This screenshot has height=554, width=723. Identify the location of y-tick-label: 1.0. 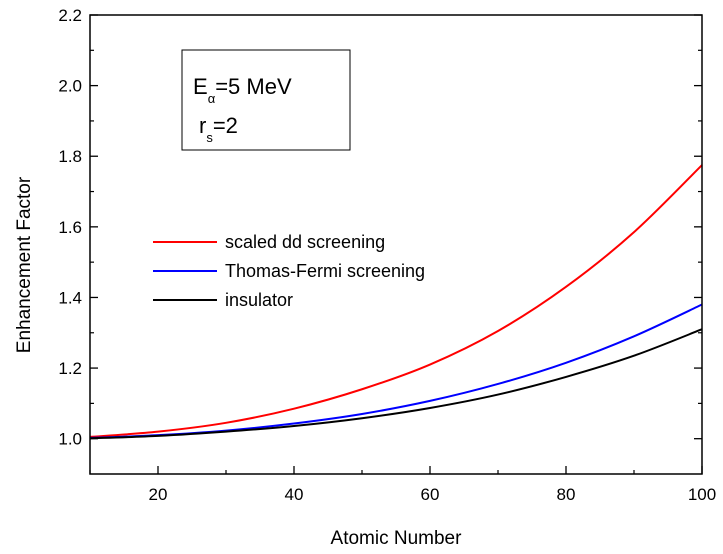
(70, 439).